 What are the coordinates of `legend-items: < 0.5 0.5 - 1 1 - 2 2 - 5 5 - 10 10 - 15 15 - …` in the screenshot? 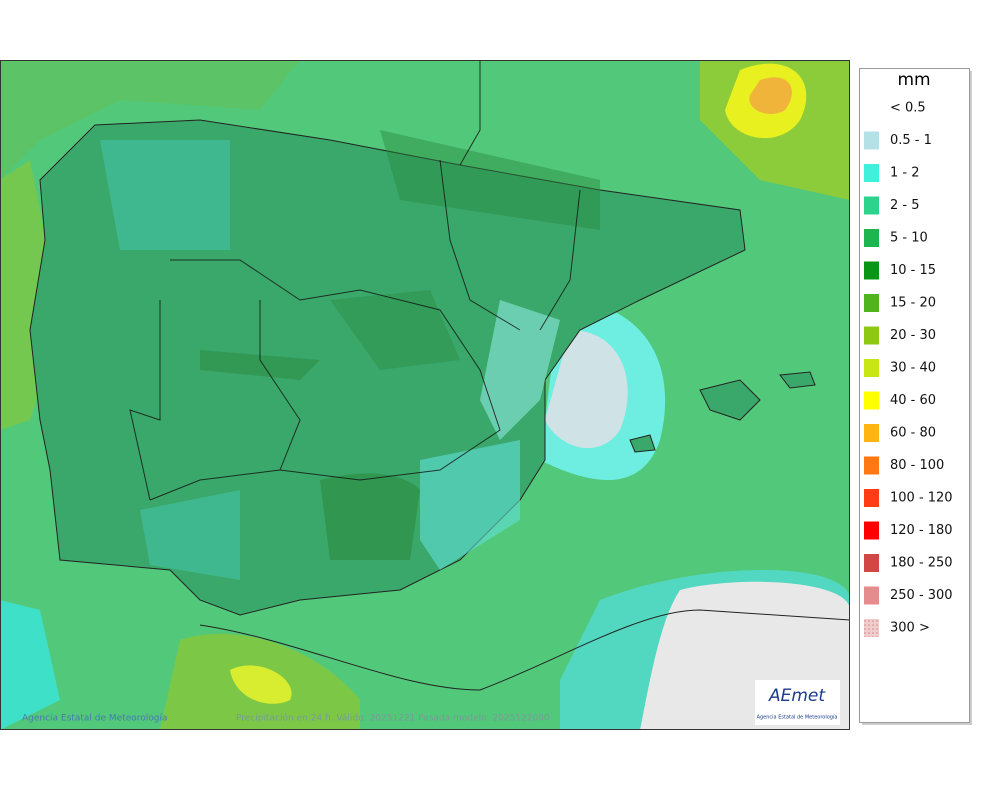 It's located at (908, 369).